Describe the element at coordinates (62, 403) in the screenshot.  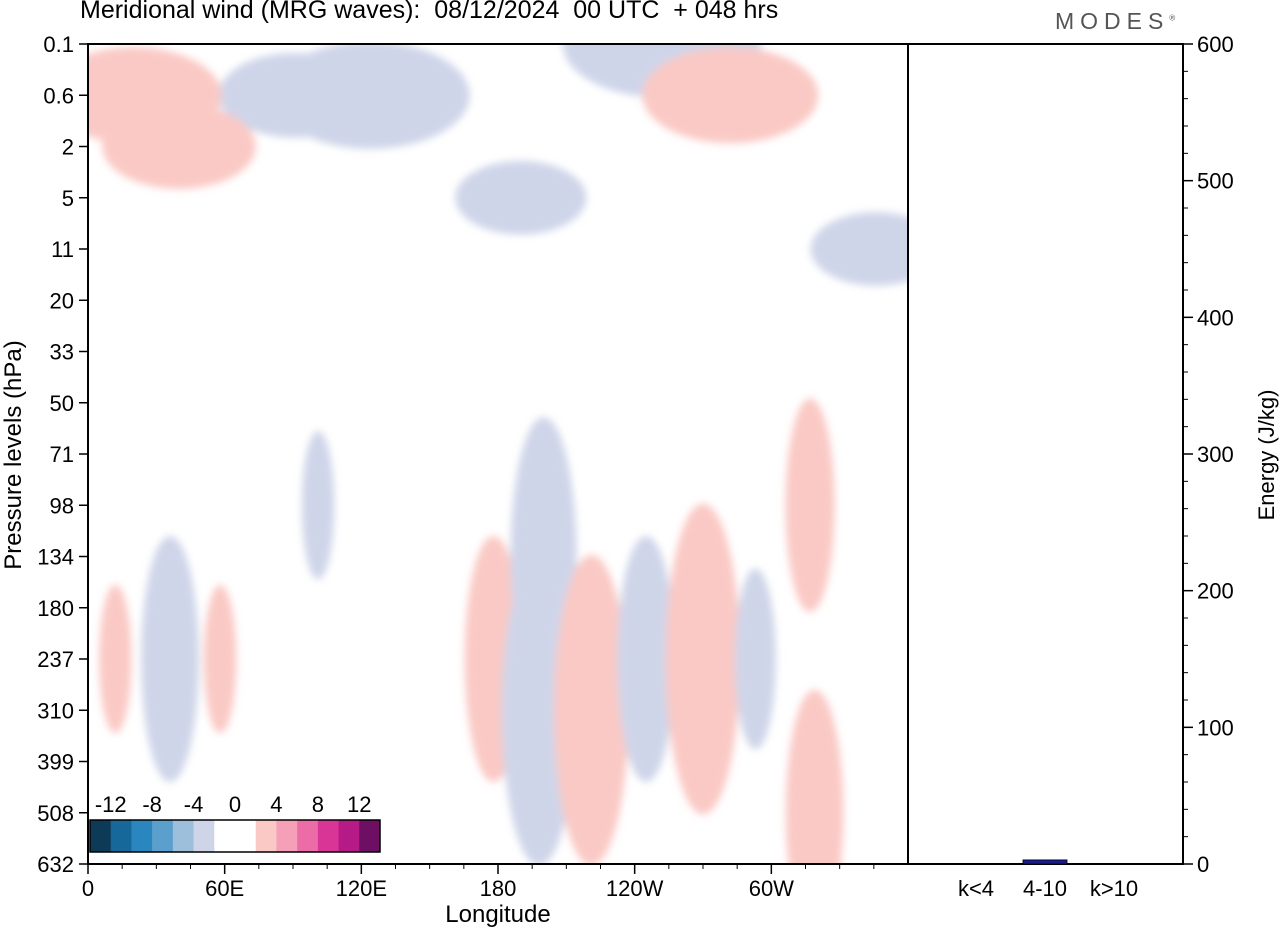
I see `y-tick-label: 50` at that location.